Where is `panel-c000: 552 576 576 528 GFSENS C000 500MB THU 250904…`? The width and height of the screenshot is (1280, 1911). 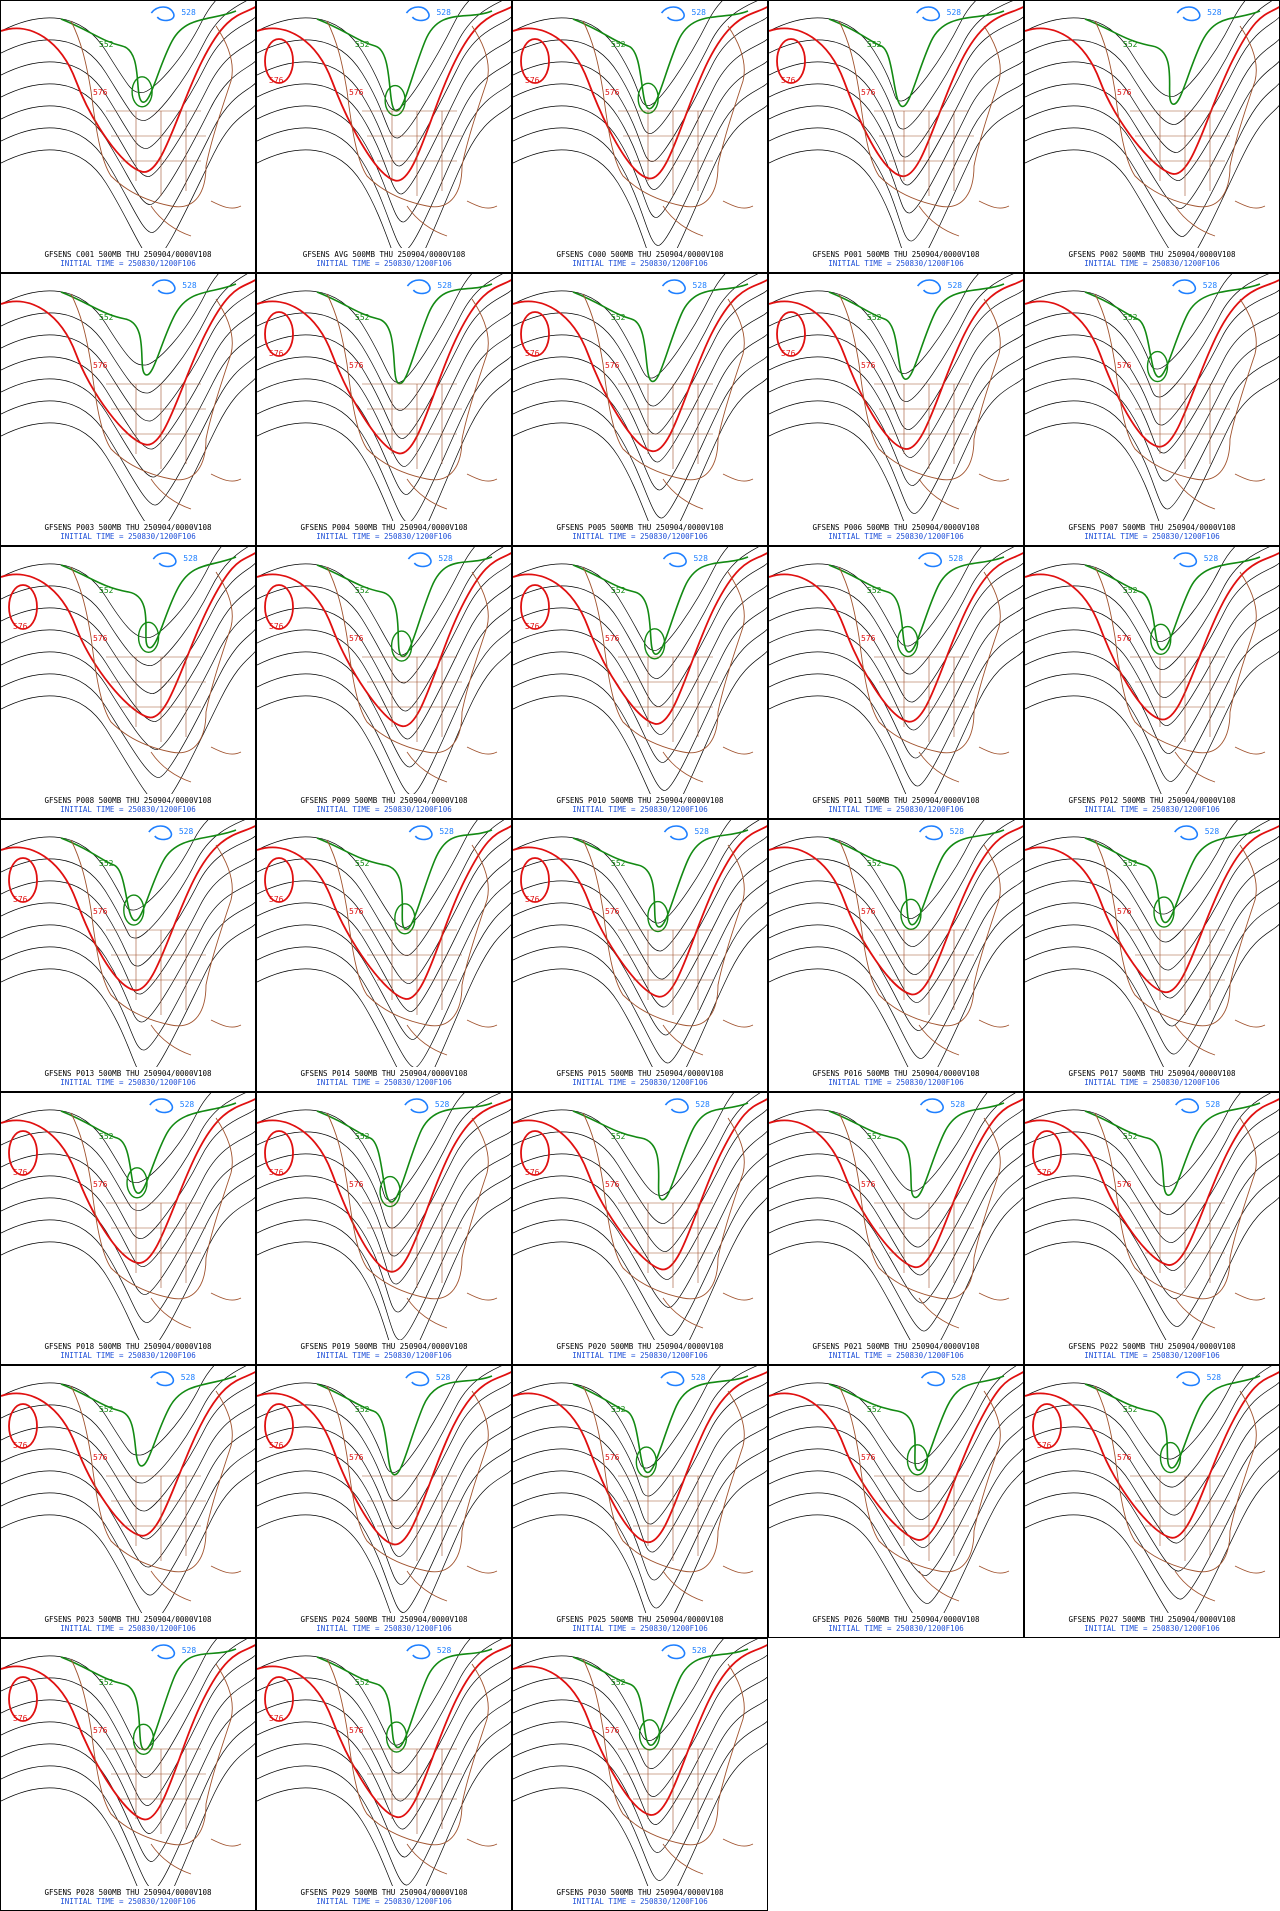 panel-c000: 552 576 576 528 GFSENS C000 500MB THU 250904… is located at coordinates (640, 136).